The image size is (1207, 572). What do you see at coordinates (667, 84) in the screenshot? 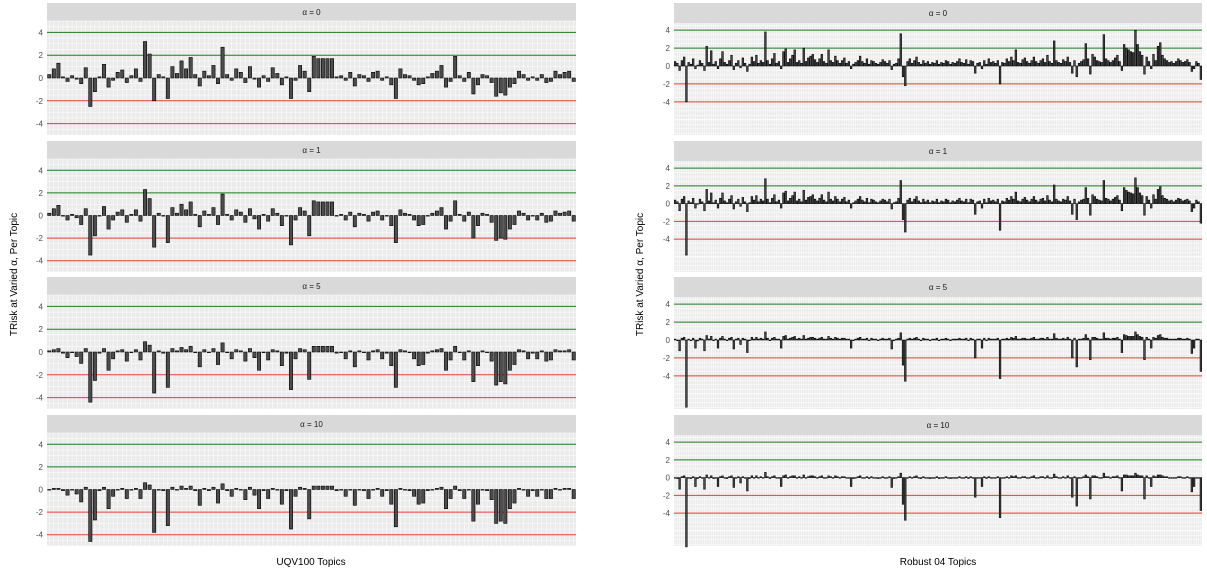
I see `y-tick-label: -2` at bounding box center [667, 84].